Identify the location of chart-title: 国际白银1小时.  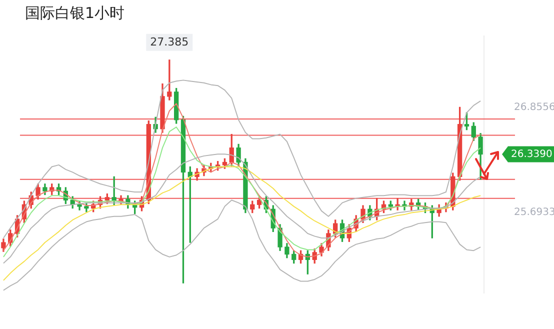
(75, 13).